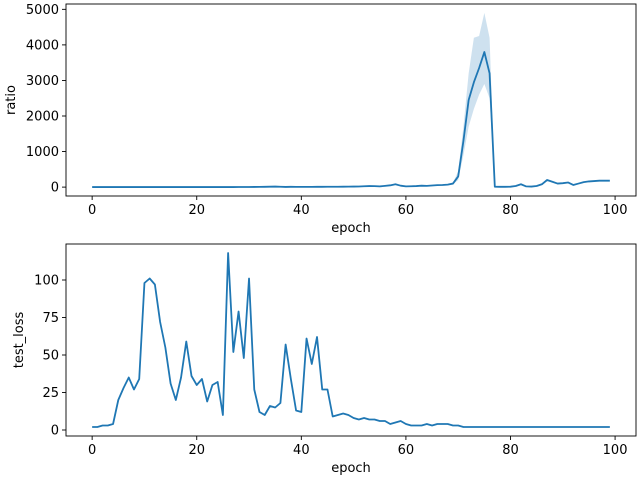 The width and height of the screenshot is (640, 480). What do you see at coordinates (42, 81) in the screenshot?
I see `y-tick-label: 3000` at bounding box center [42, 81].